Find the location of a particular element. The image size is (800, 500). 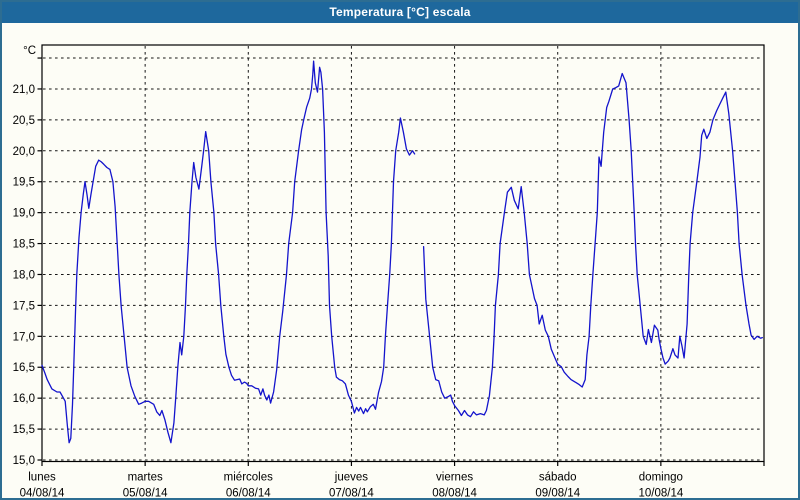

y-tick-label: 19,0 is located at coordinates (24, 214).